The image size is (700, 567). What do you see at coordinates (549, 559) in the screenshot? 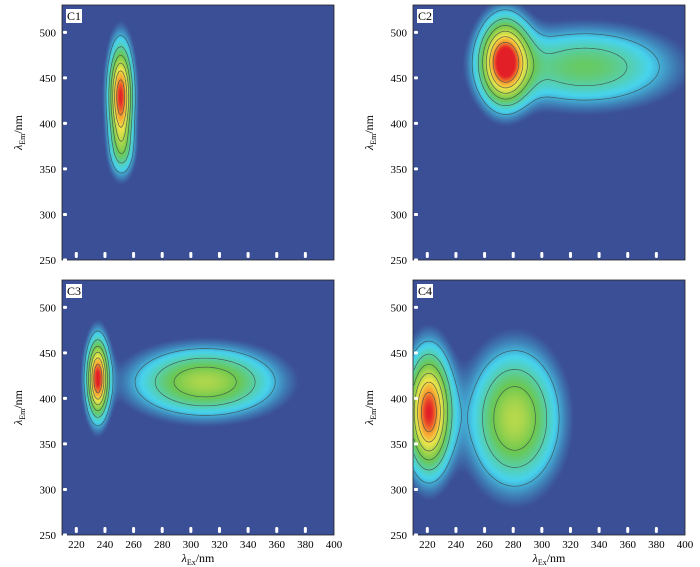
I see `x-axis-label: λEx/nm` at bounding box center [549, 559].